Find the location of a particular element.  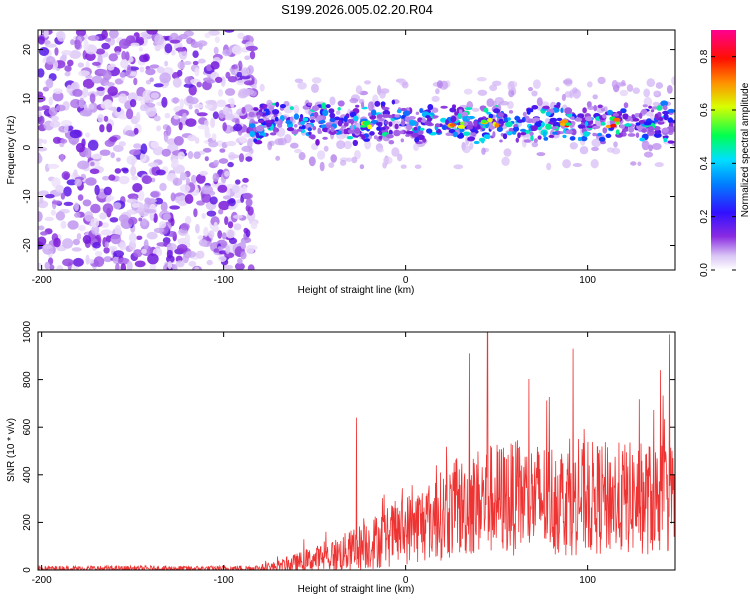

top-y-axis-label: Frequency (Hz) is located at coordinates (11, 150).